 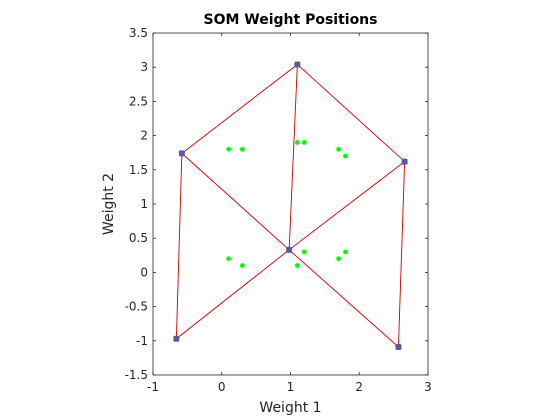 What do you see at coordinates (144, 272) in the screenshot?
I see `y-tick-label: 0` at bounding box center [144, 272].